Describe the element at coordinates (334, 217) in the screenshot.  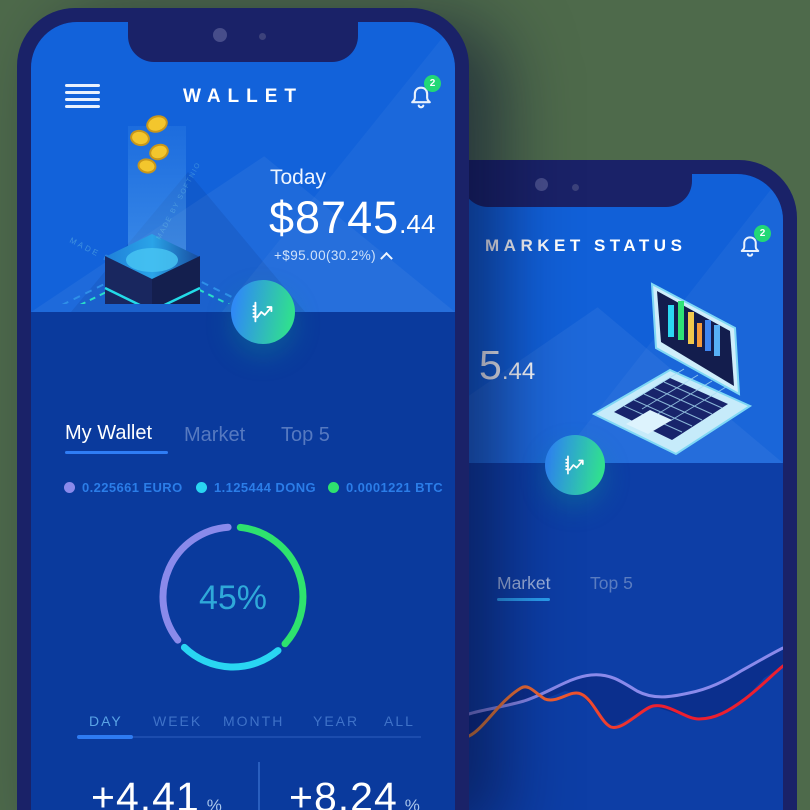
I see `amount-integer: $8745` at that location.